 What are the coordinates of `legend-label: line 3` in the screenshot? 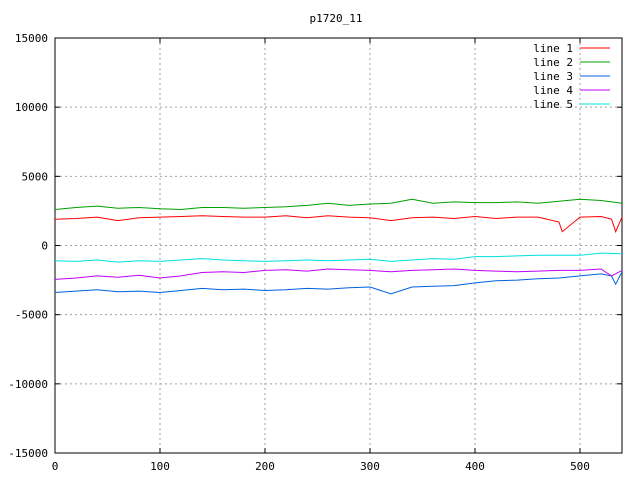 It's located at (553, 76).